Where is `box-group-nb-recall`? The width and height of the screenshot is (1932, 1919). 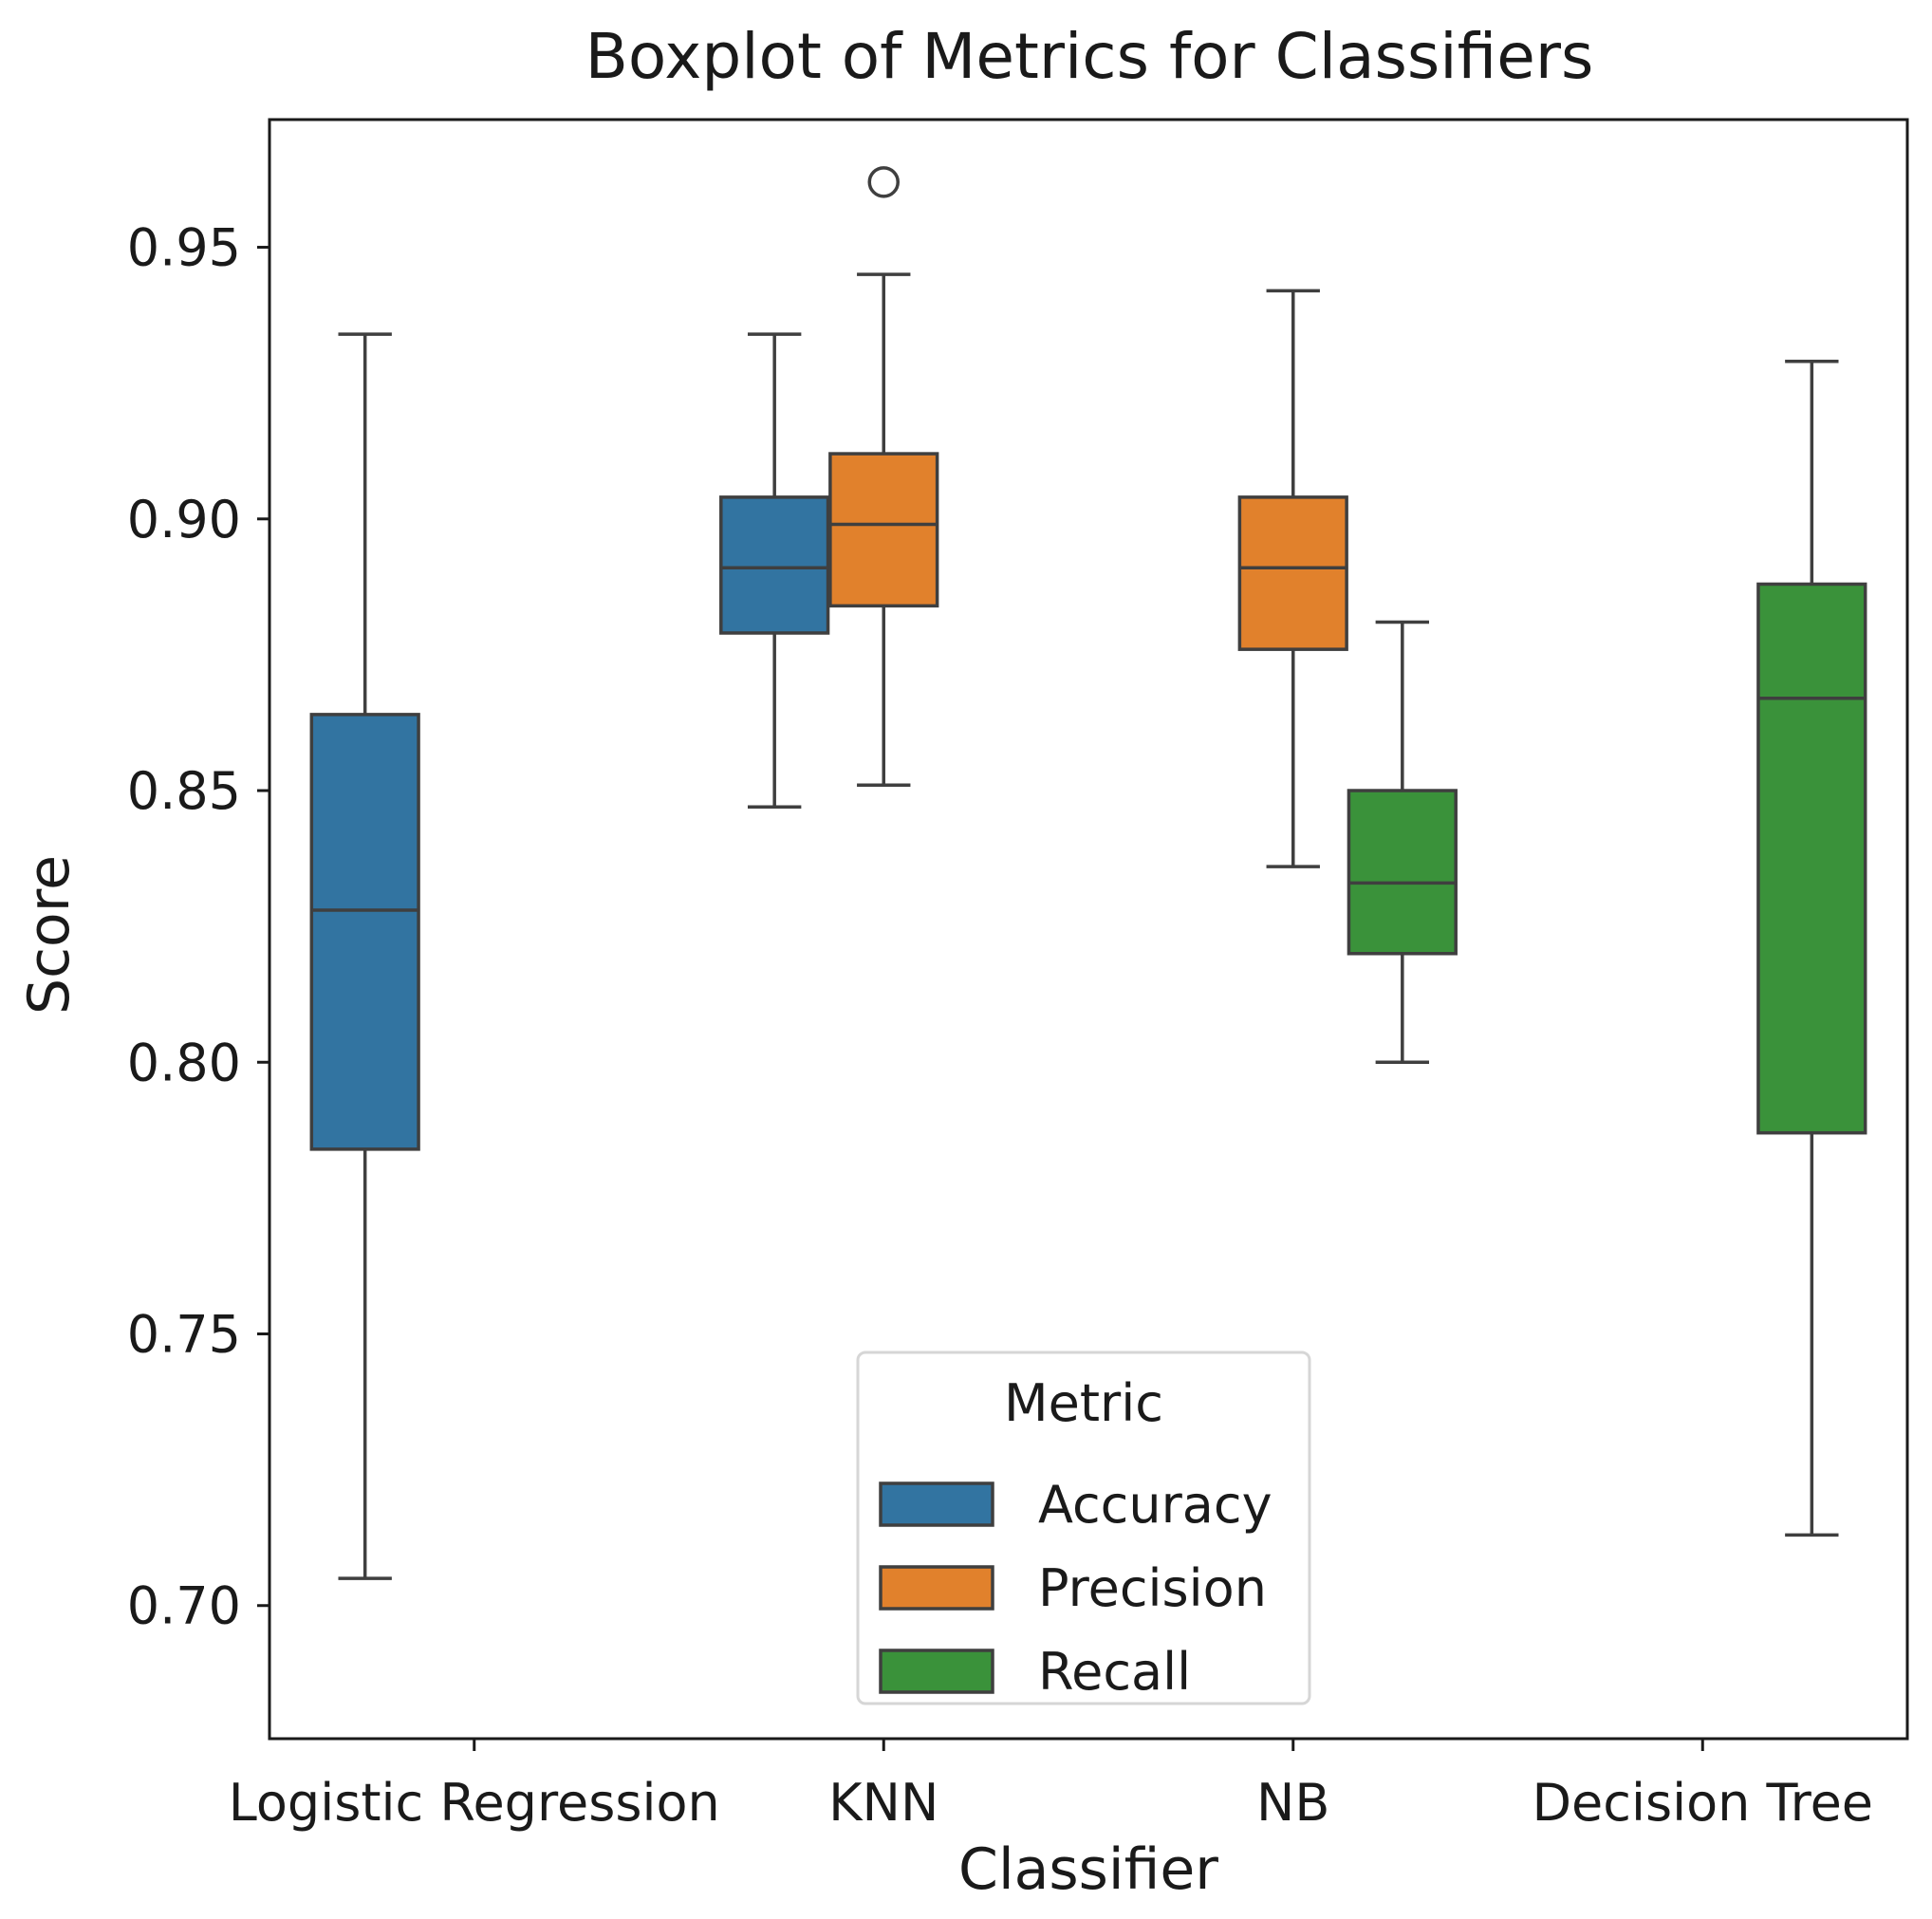 box-group-nb-recall is located at coordinates (1402, 842).